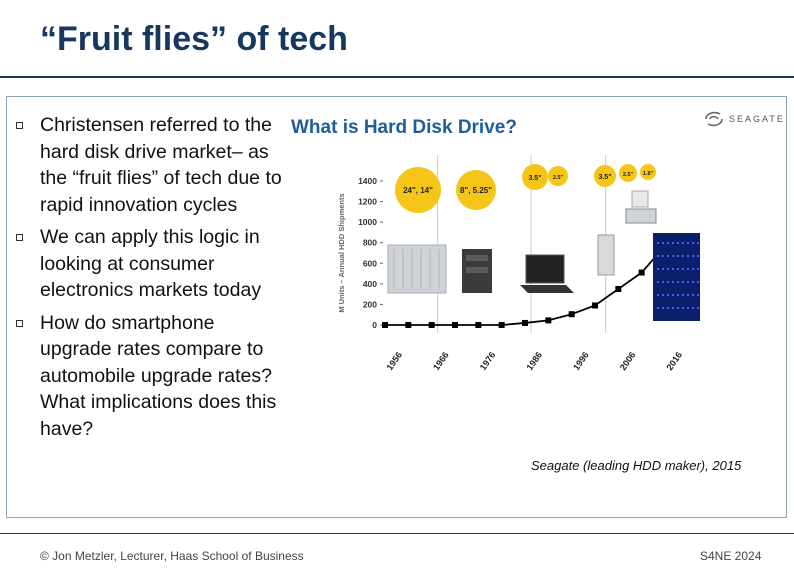 The image size is (794, 580). What do you see at coordinates (488, 361) in the screenshot?
I see `x-tick-label: 1976` at bounding box center [488, 361].